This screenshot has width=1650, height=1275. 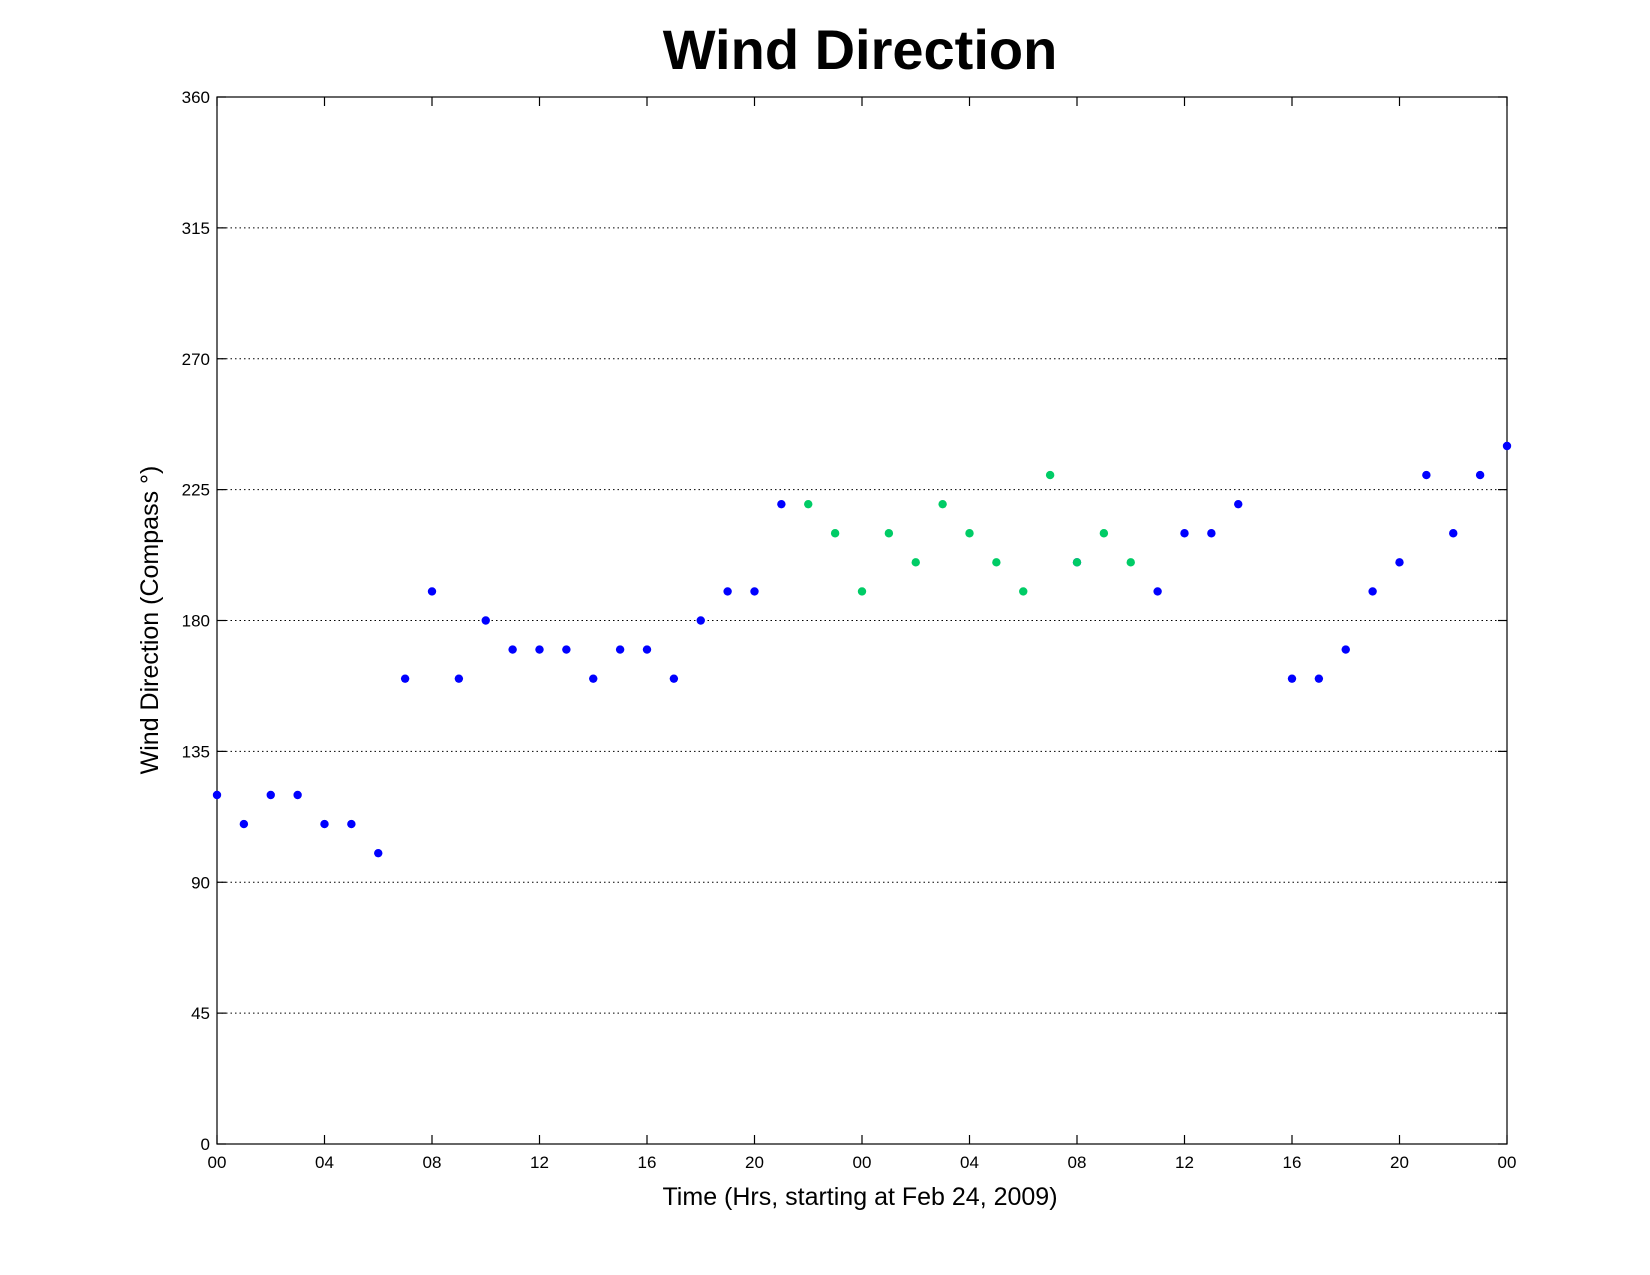 What do you see at coordinates (196, 621) in the screenshot?
I see `y-tick-label: 180` at bounding box center [196, 621].